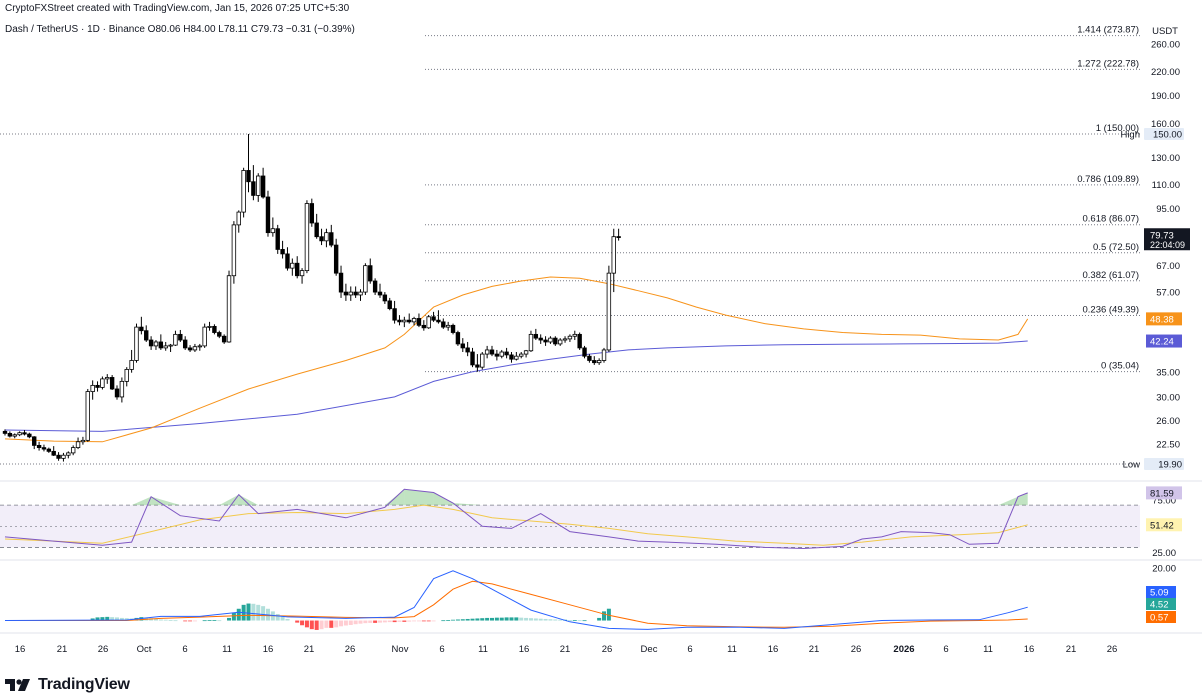  Describe the element at coordinates (1164, 341) in the screenshot. I see `ma200-badge` at that location.